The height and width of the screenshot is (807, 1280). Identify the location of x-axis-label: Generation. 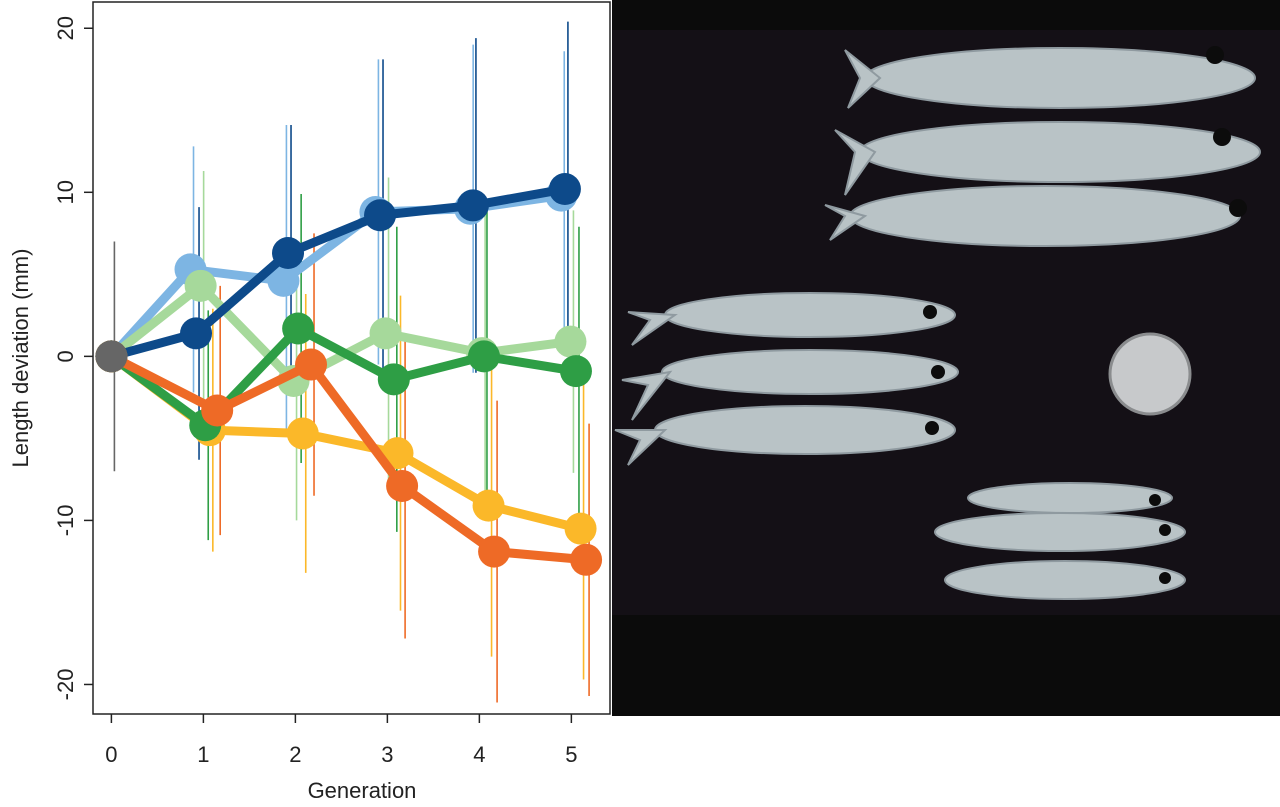
(362, 790).